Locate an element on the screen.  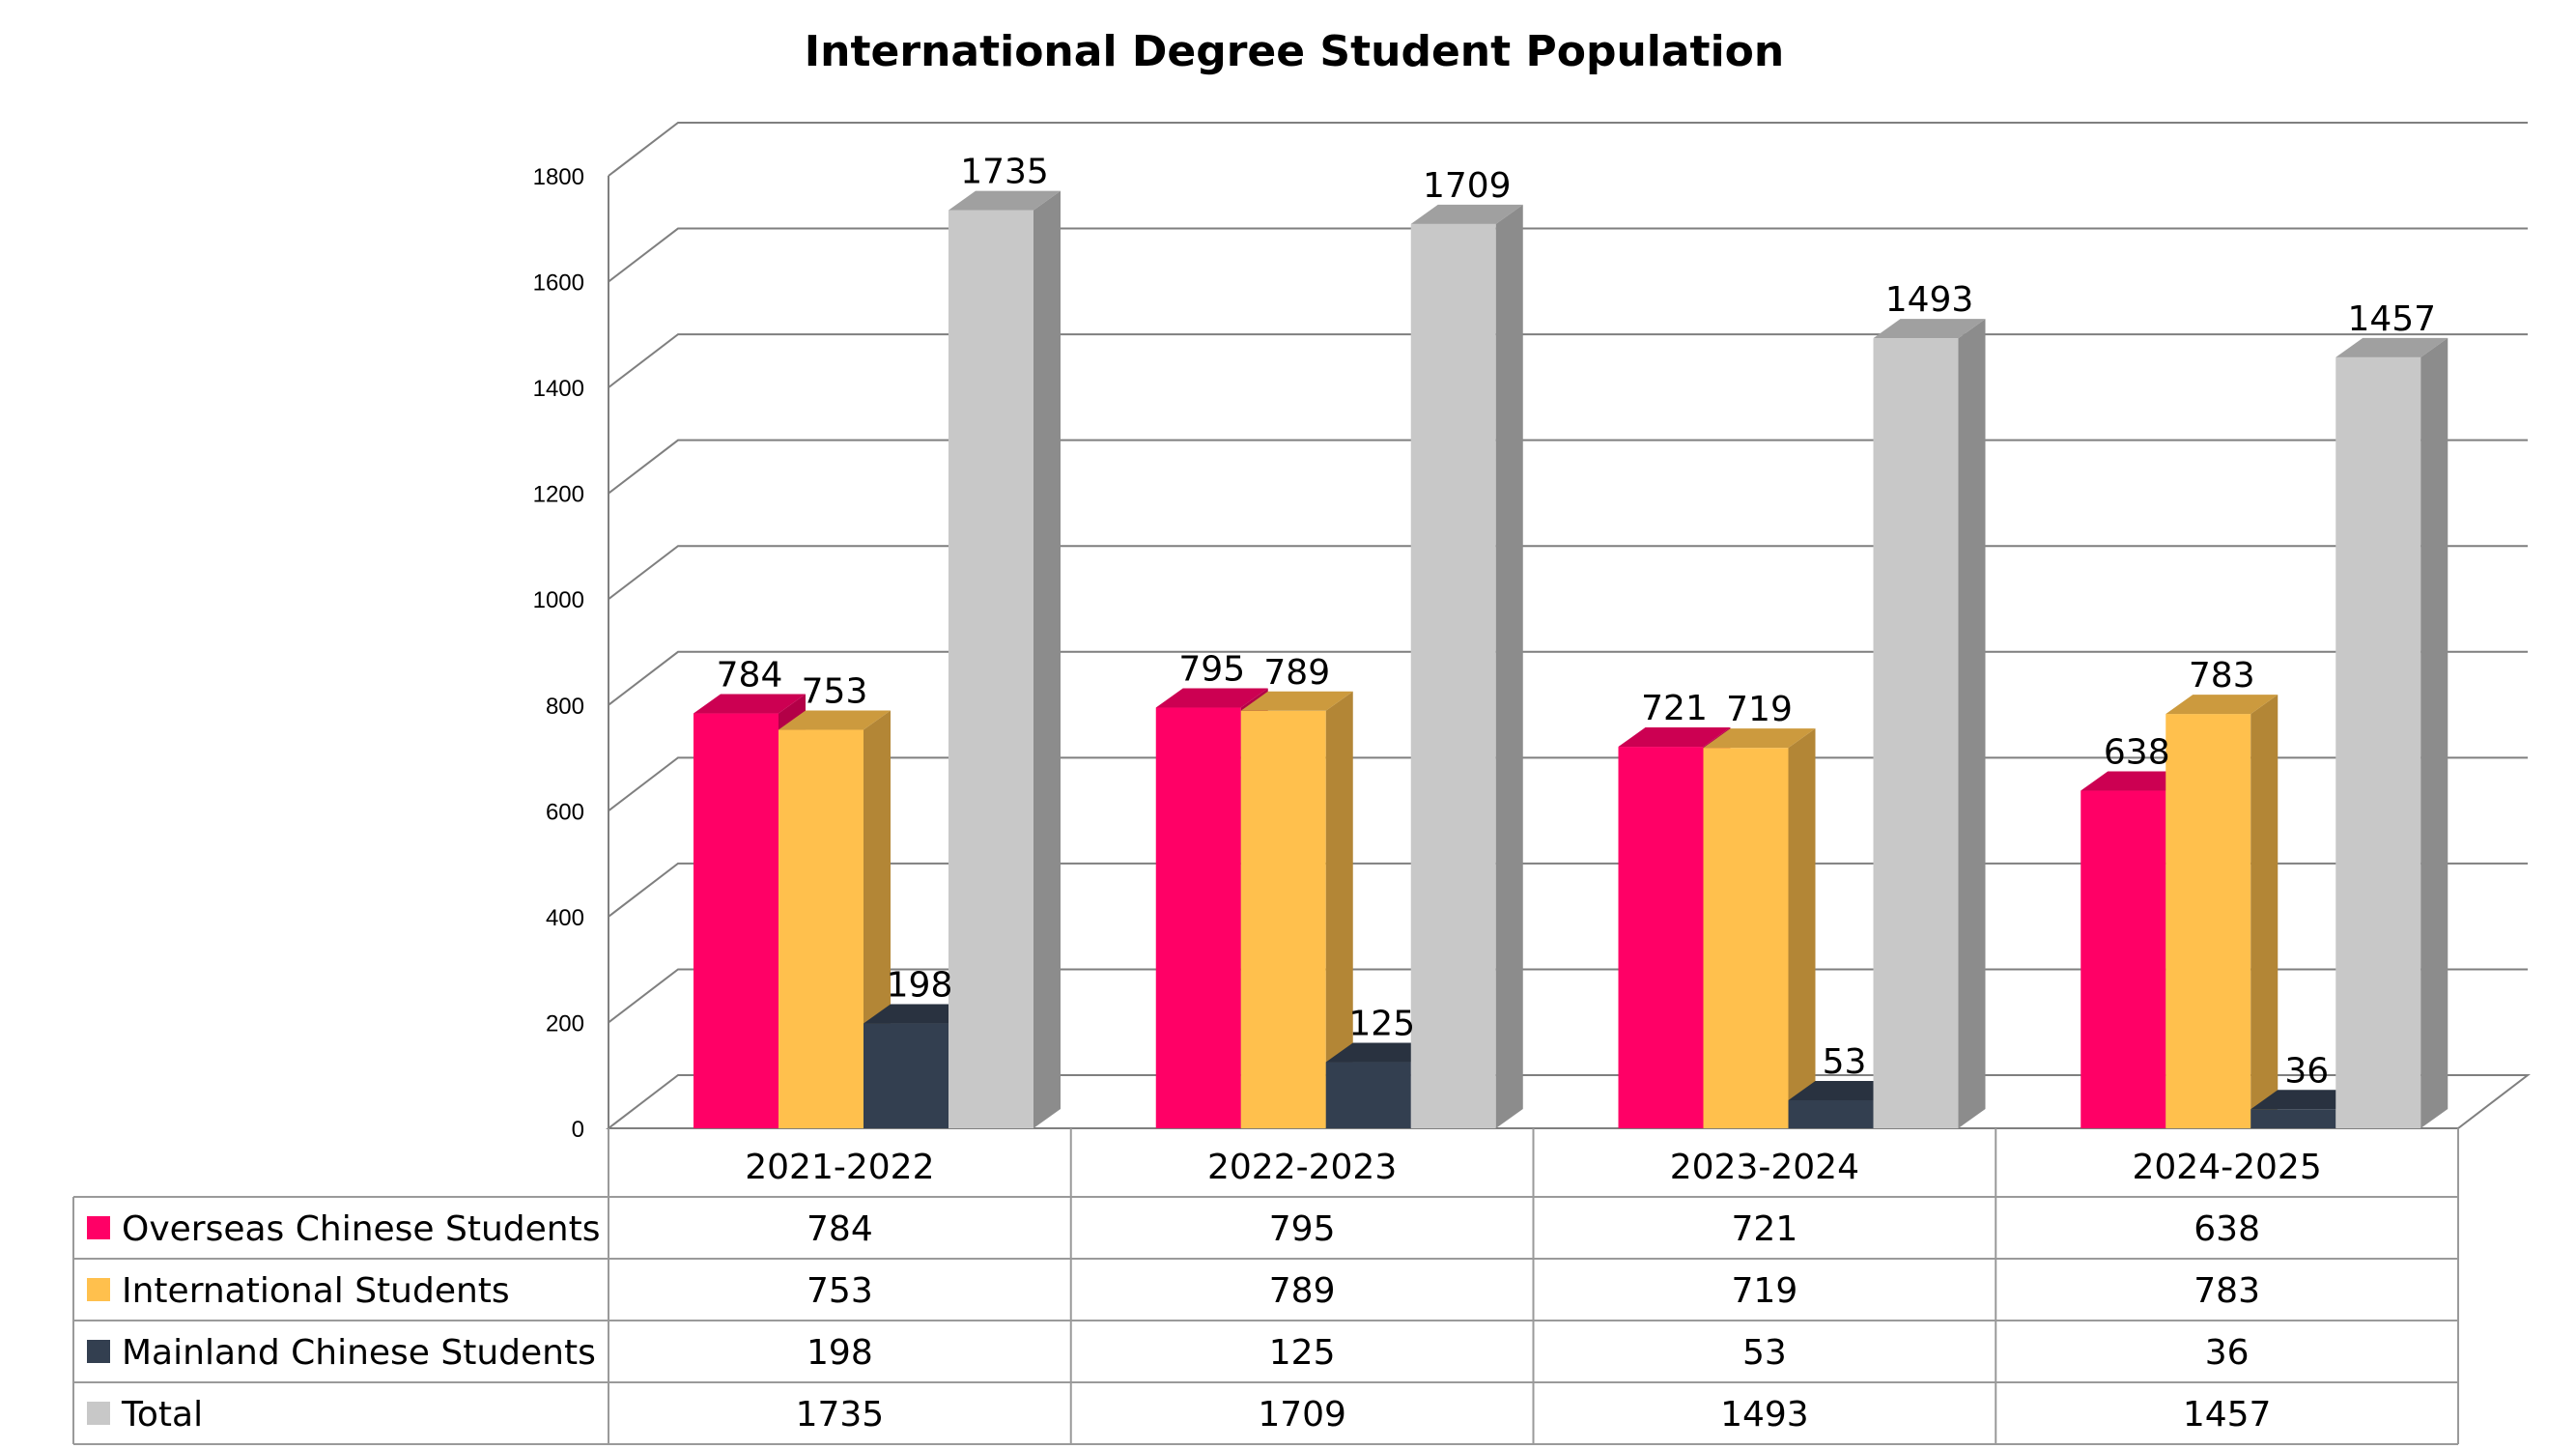
table-cell: 638 is located at coordinates (2227, 1229).